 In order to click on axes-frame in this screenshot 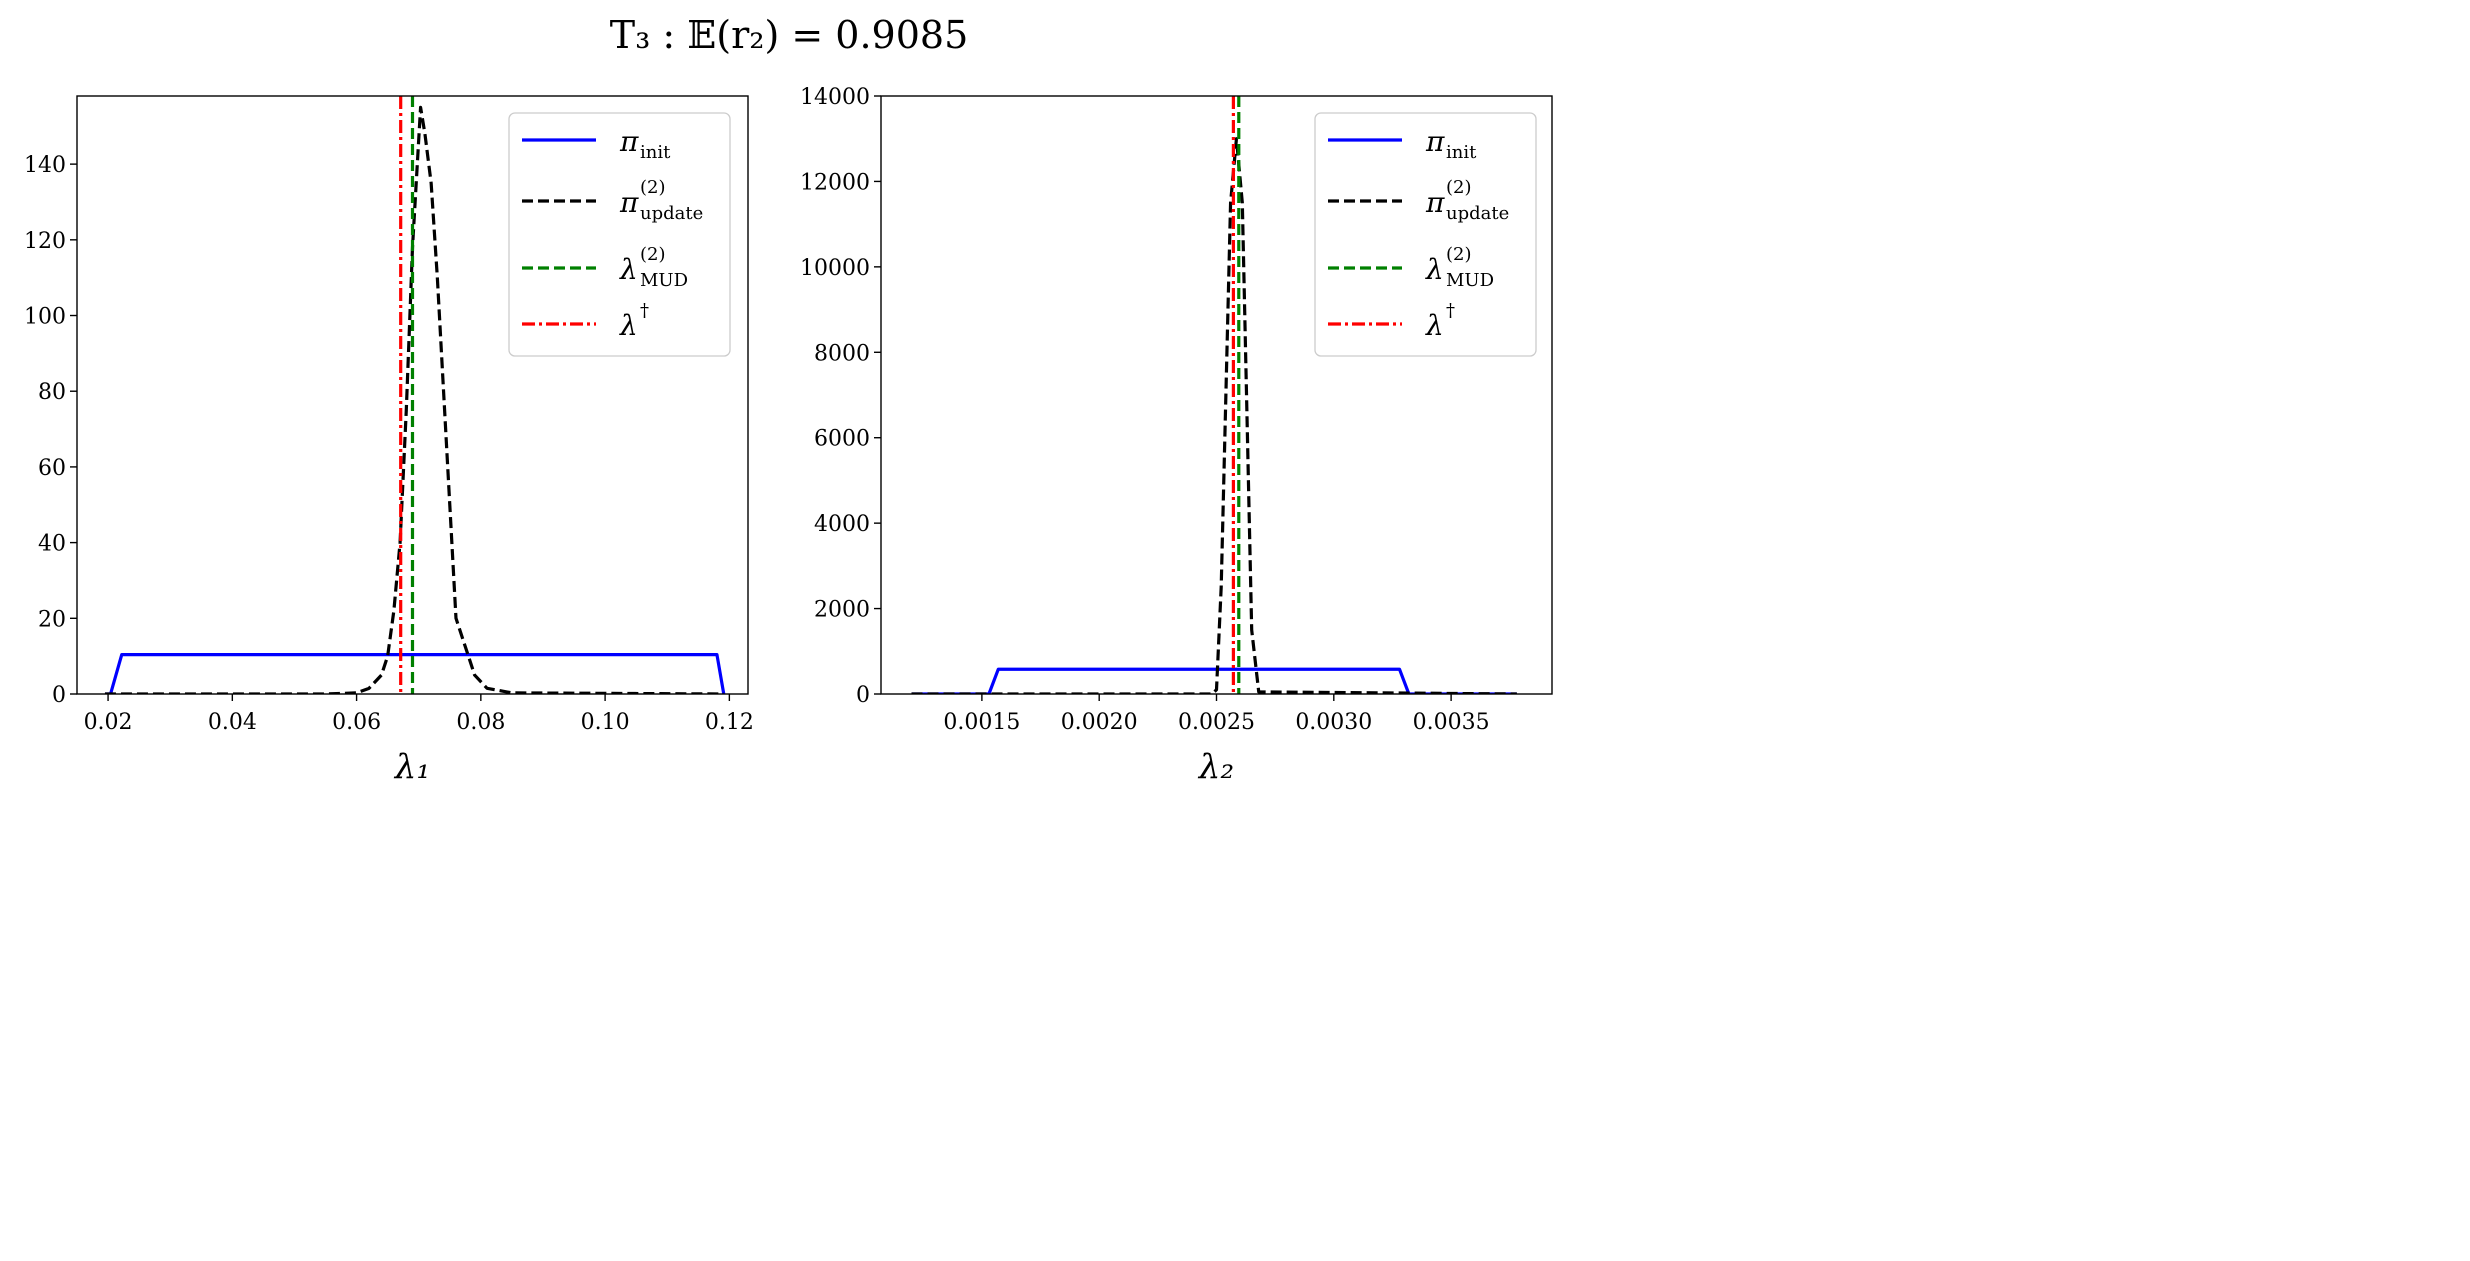, I will do `click(412, 395)`.